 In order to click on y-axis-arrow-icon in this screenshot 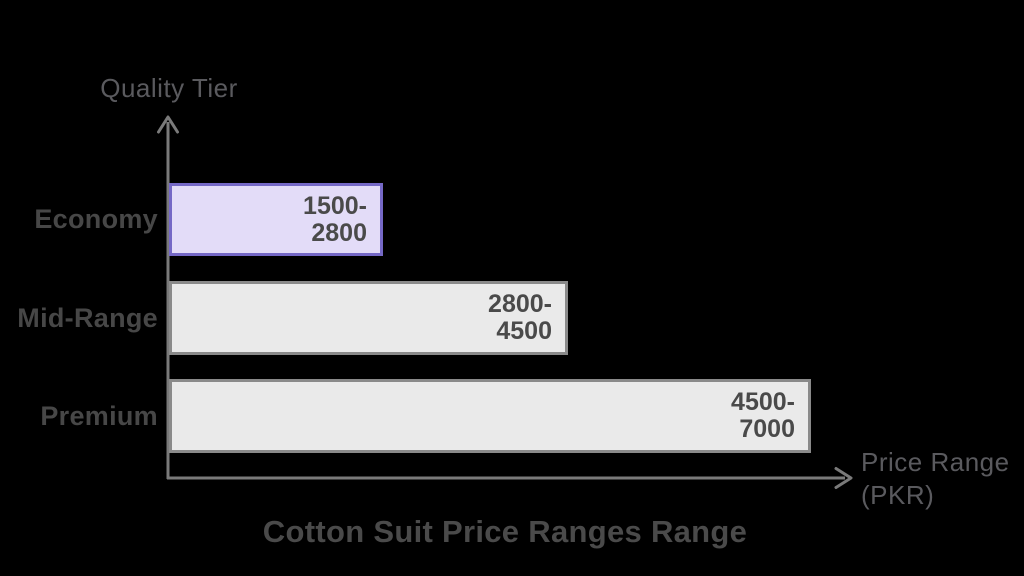, I will do `click(168, 124)`.